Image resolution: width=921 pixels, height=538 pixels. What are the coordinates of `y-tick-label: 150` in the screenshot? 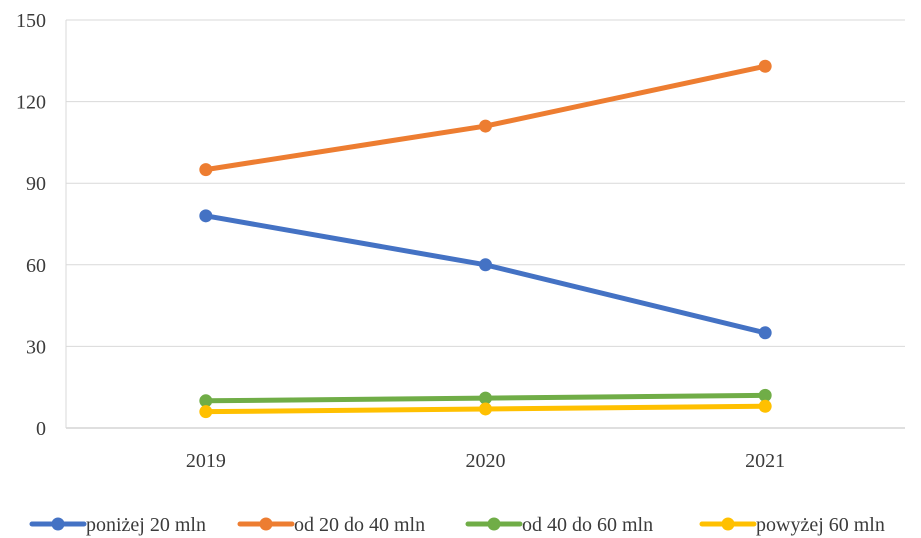 It's located at (31, 21).